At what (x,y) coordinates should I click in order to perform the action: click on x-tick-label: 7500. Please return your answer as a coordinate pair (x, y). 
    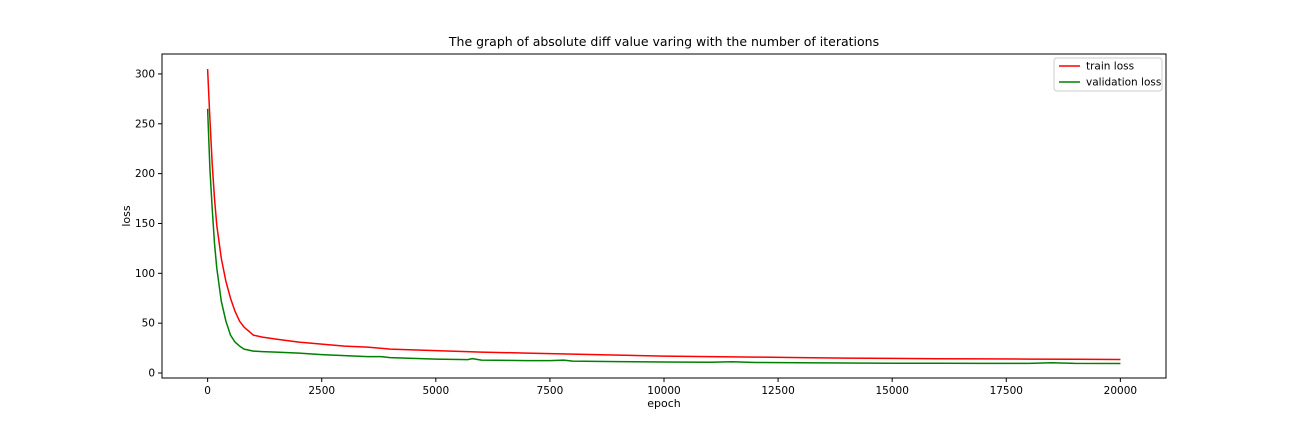
    Looking at the image, I should click on (550, 391).